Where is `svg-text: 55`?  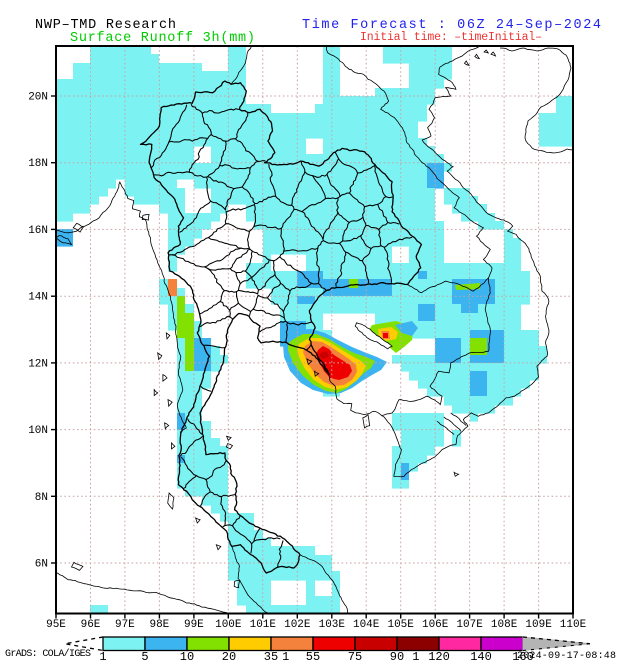
svg-text: 55 is located at coordinates (313, 655).